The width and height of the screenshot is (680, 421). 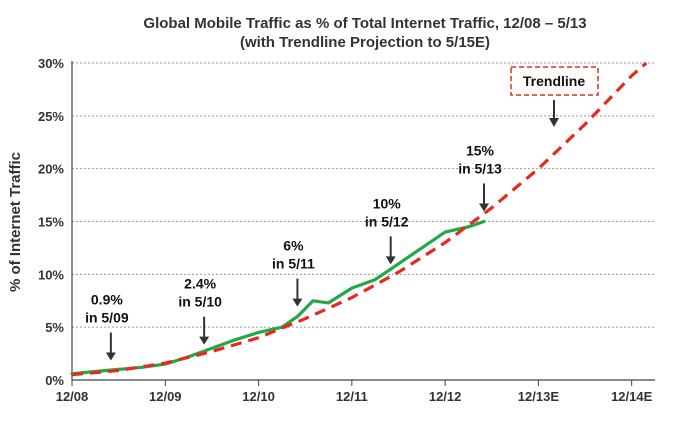 What do you see at coordinates (51, 116) in the screenshot?
I see `y-tick-label: 25%` at bounding box center [51, 116].